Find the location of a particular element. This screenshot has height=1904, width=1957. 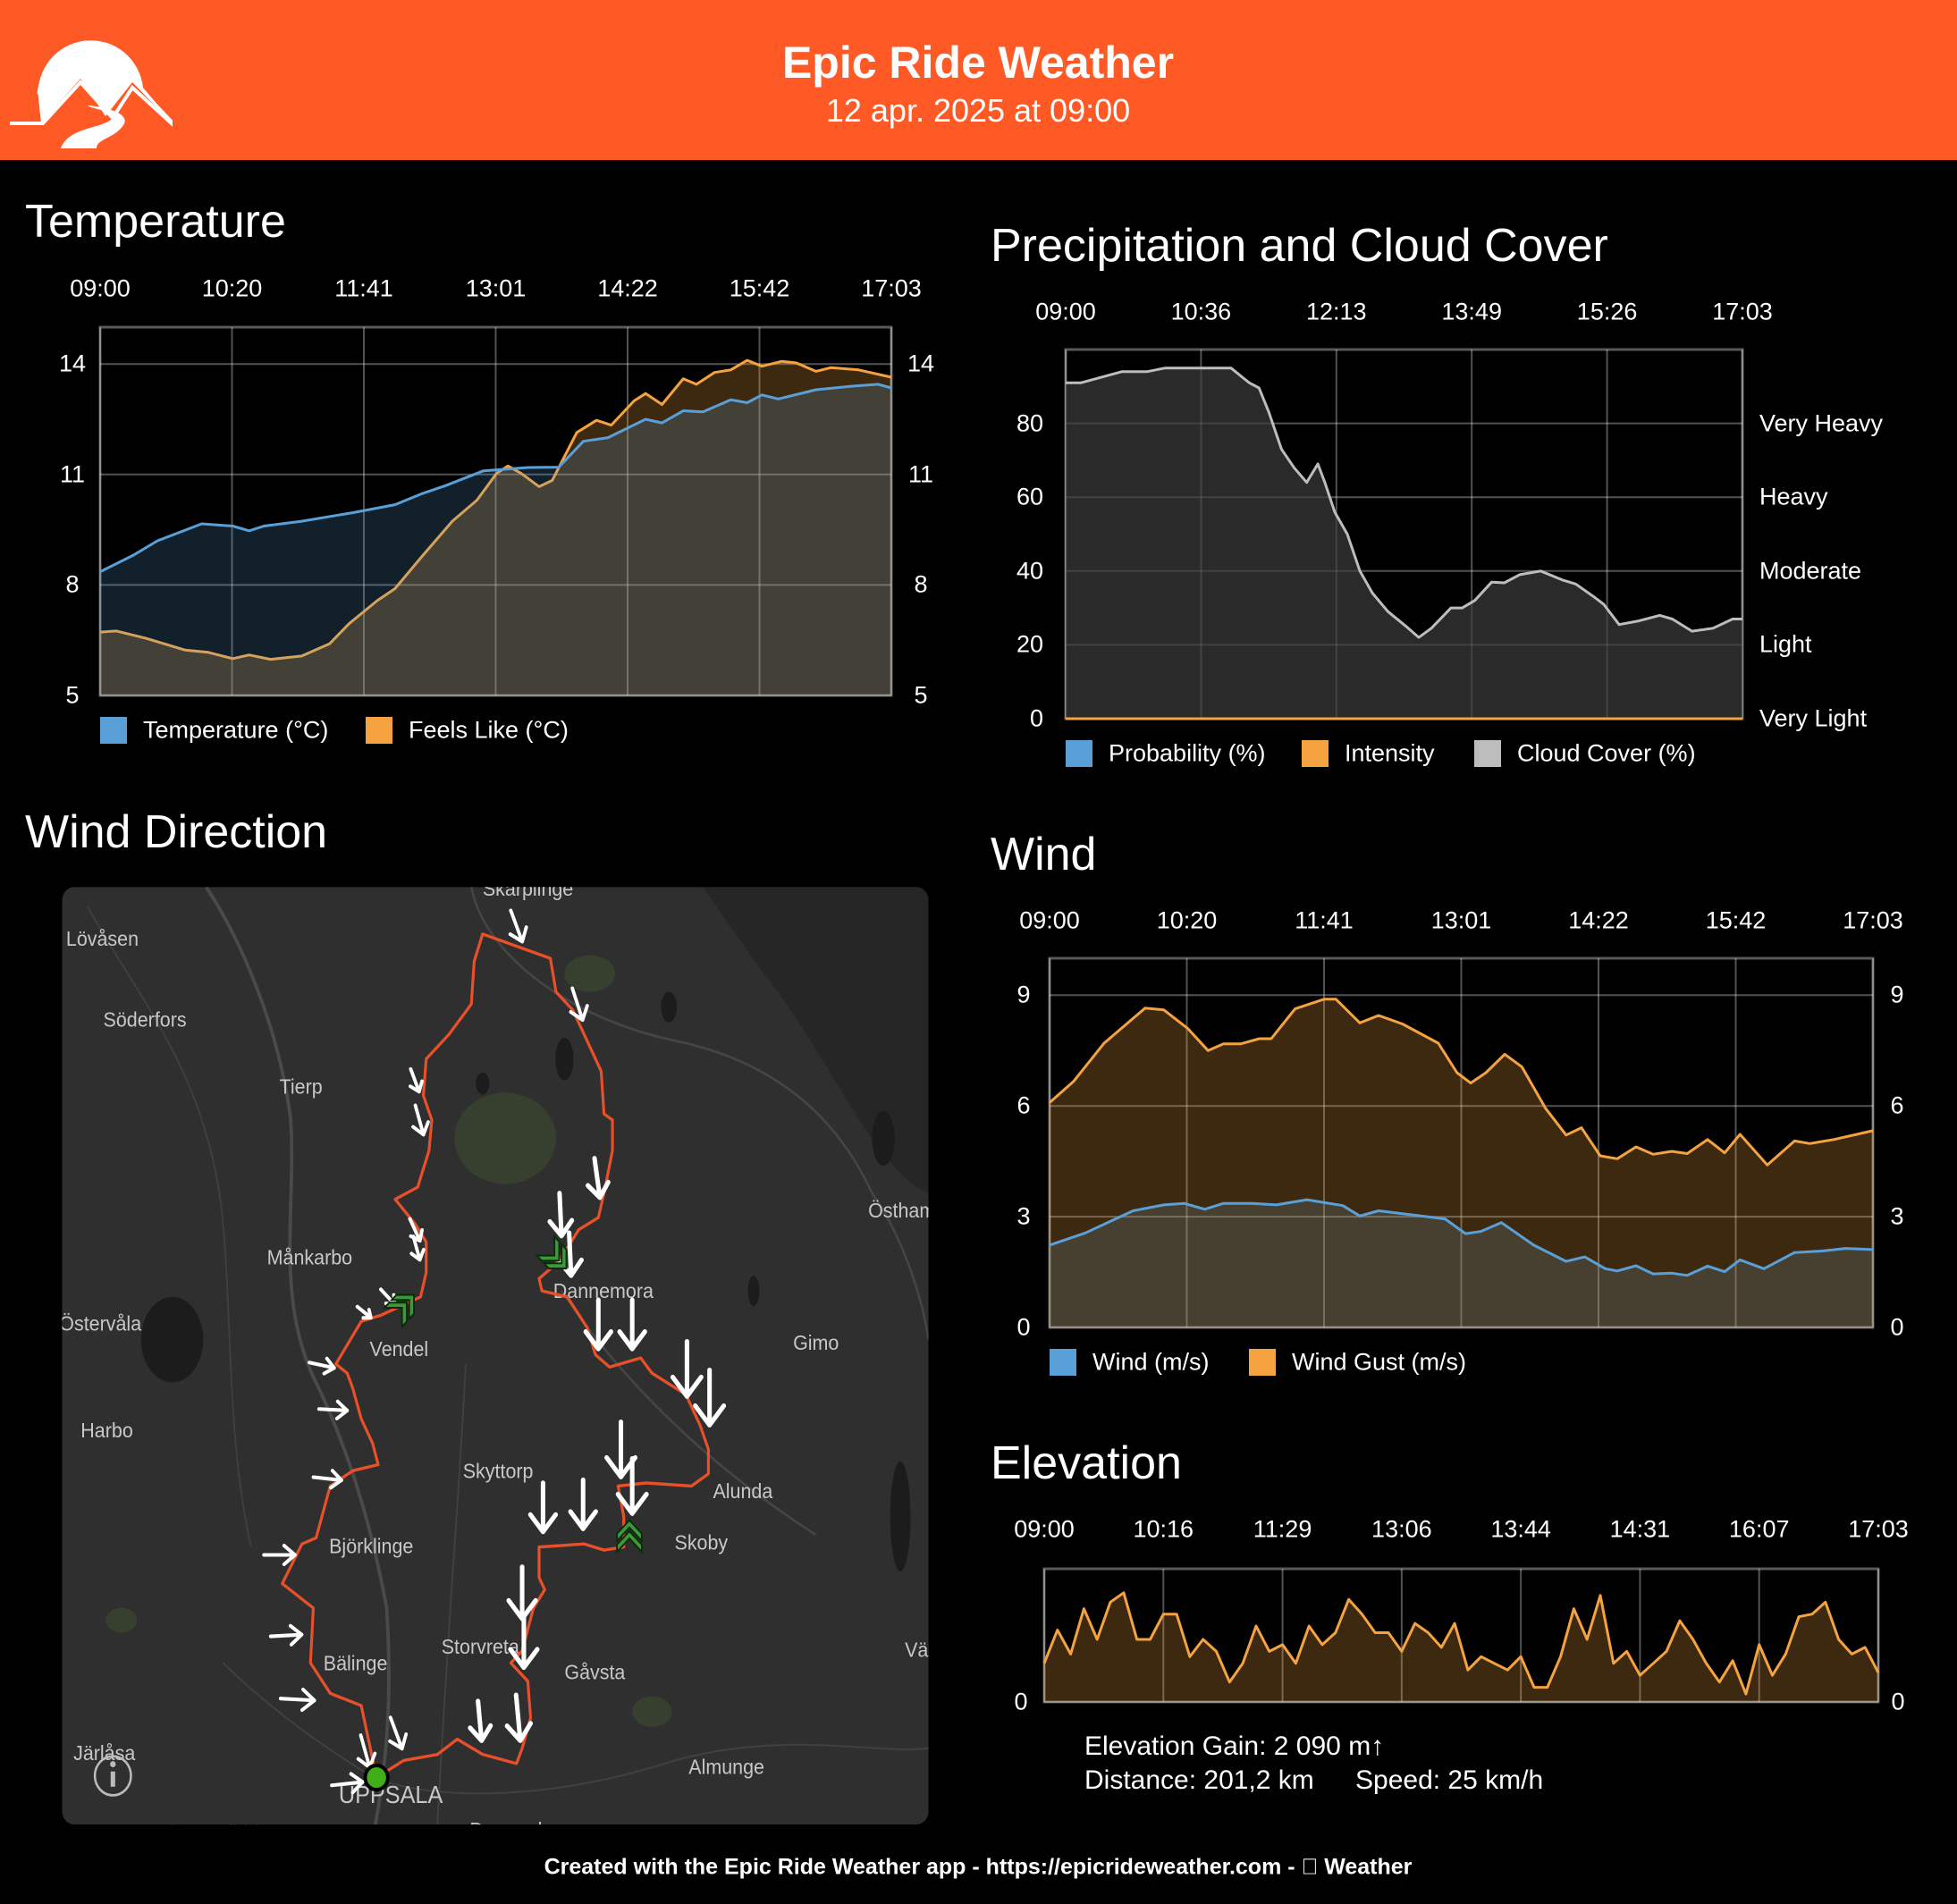

x-tick-label: 13:44 is located at coordinates (1521, 1529).